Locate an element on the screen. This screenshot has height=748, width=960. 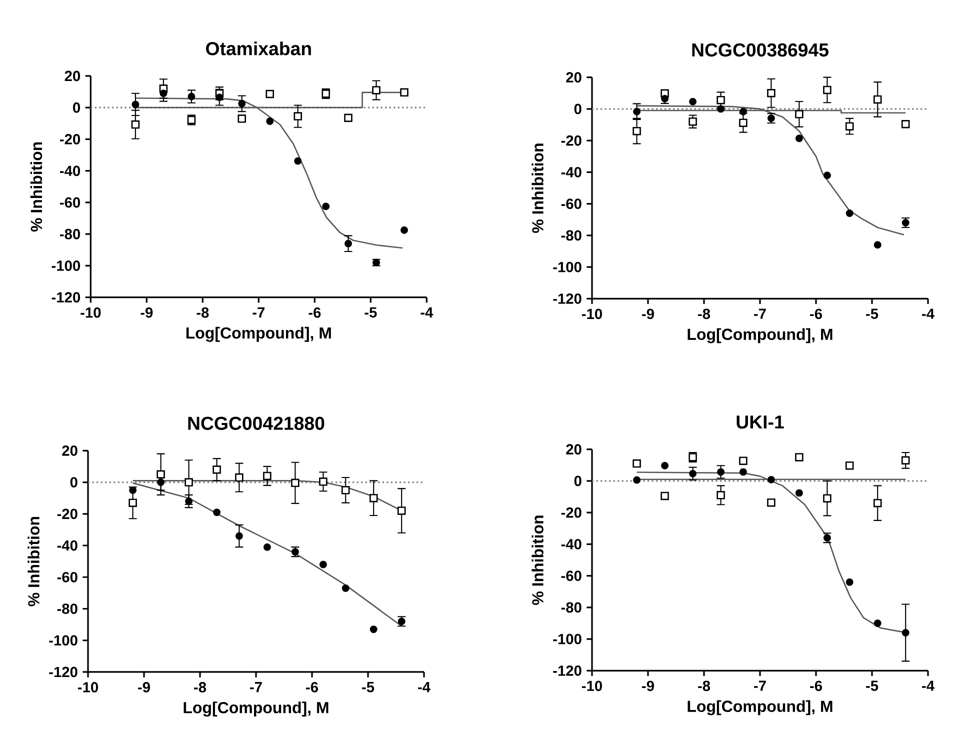
y-tick-label: -100 is located at coordinates (567, 267).